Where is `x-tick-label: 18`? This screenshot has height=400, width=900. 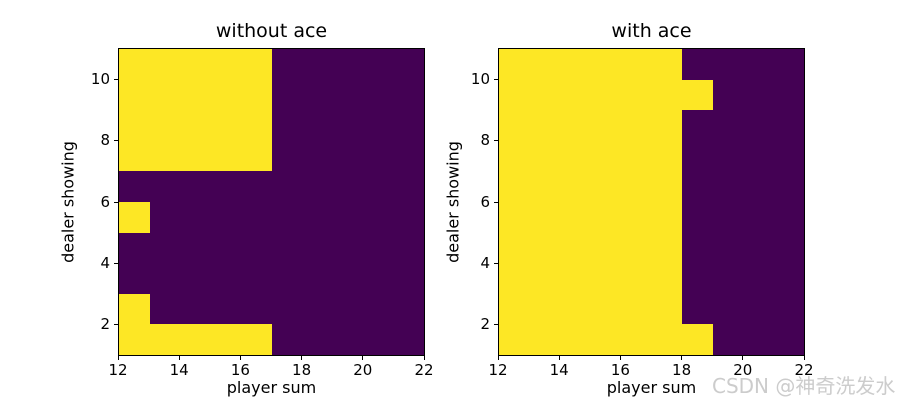
x-tick-label: 18 is located at coordinates (302, 370).